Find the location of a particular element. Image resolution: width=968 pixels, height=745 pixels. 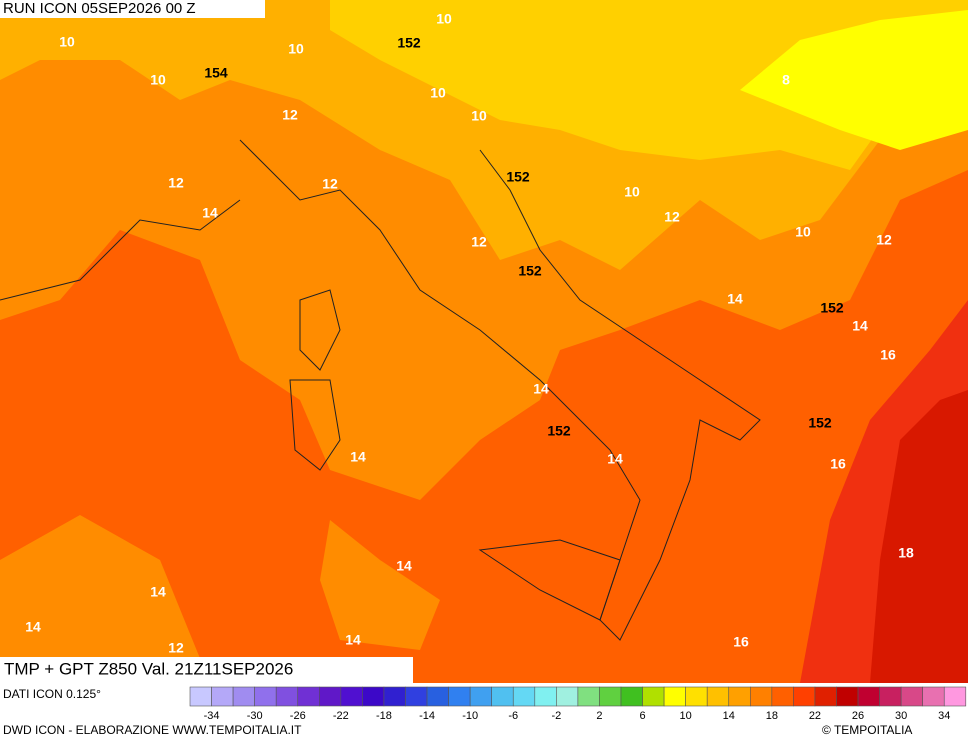

colorbar-tick-label: 22 is located at coordinates (815, 716).